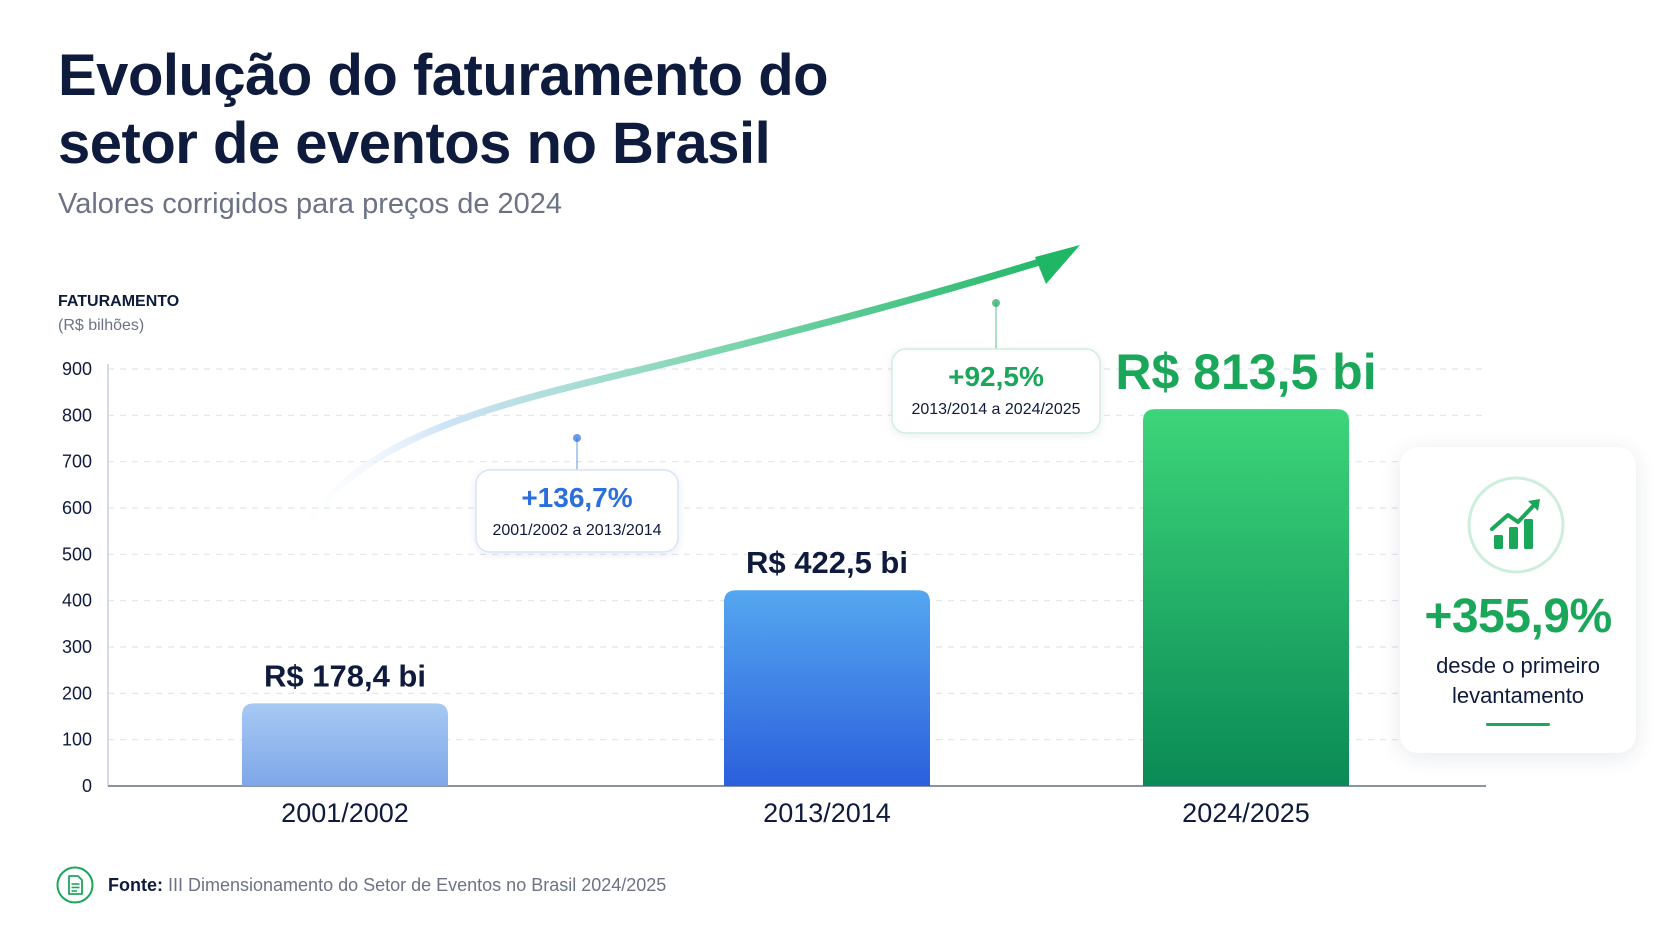  I want to click on title-line-1: Evolução do faturamento do, so click(443, 75).